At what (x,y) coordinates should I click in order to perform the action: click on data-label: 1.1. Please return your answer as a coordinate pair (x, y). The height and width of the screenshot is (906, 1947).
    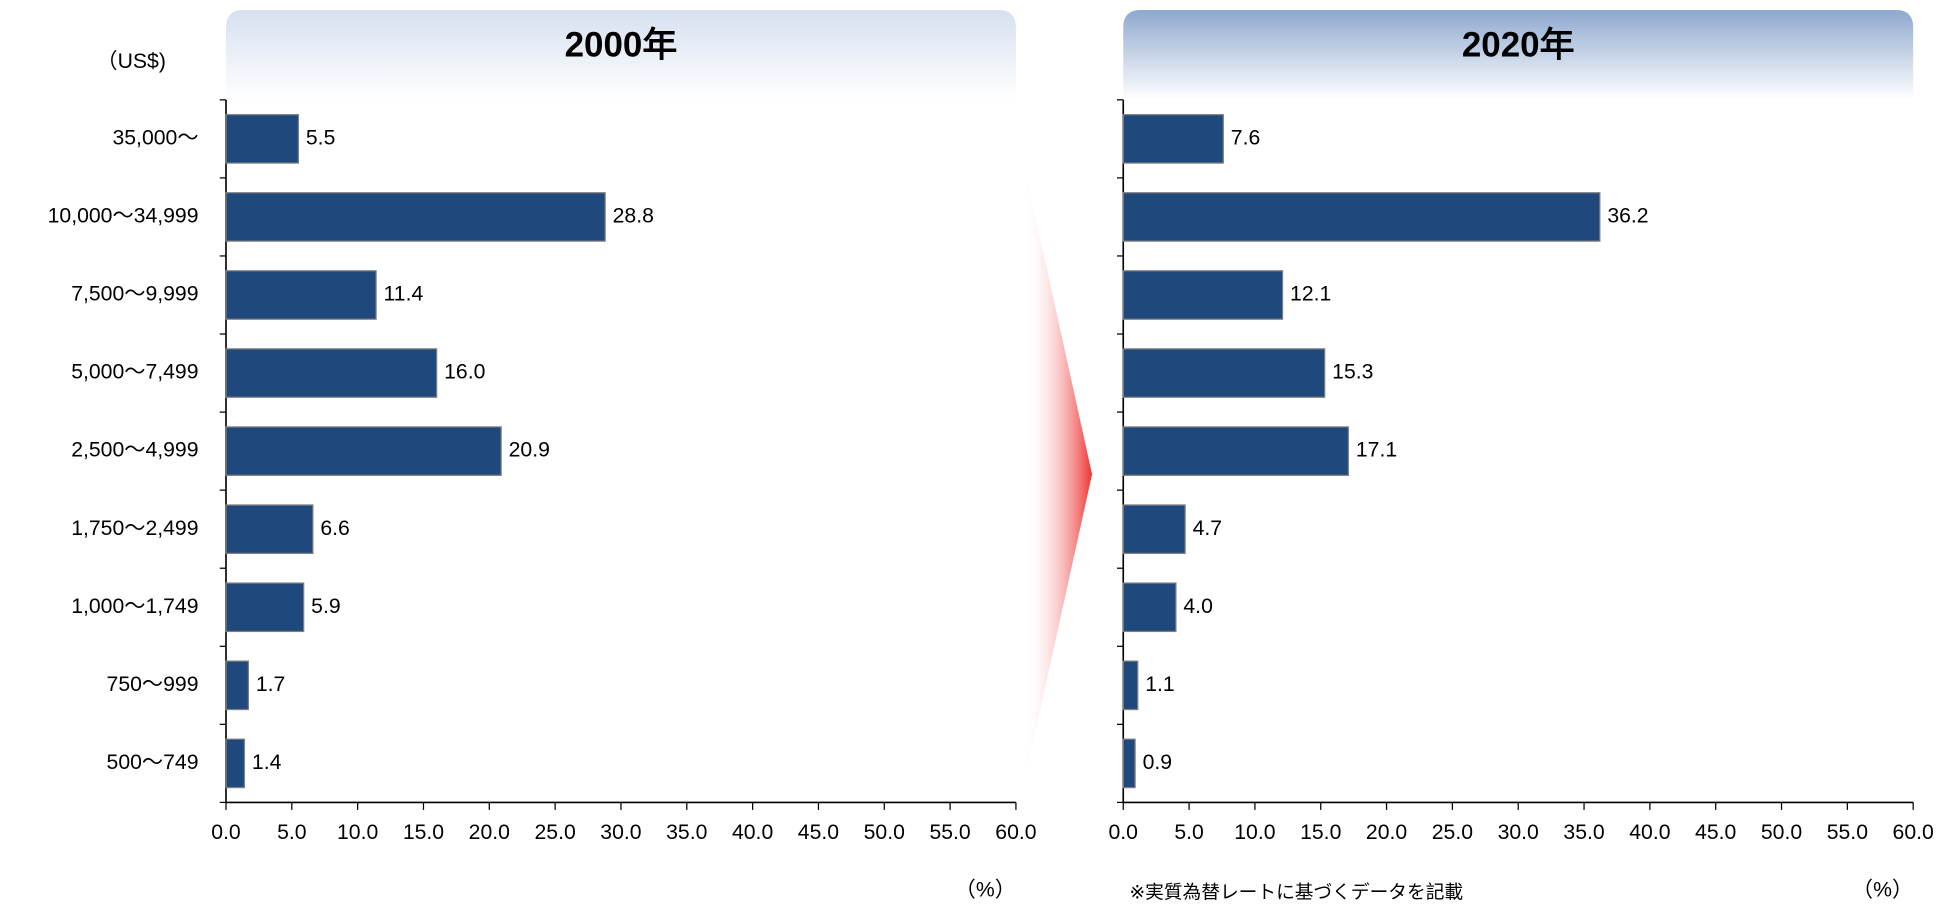
    Looking at the image, I should click on (1159, 684).